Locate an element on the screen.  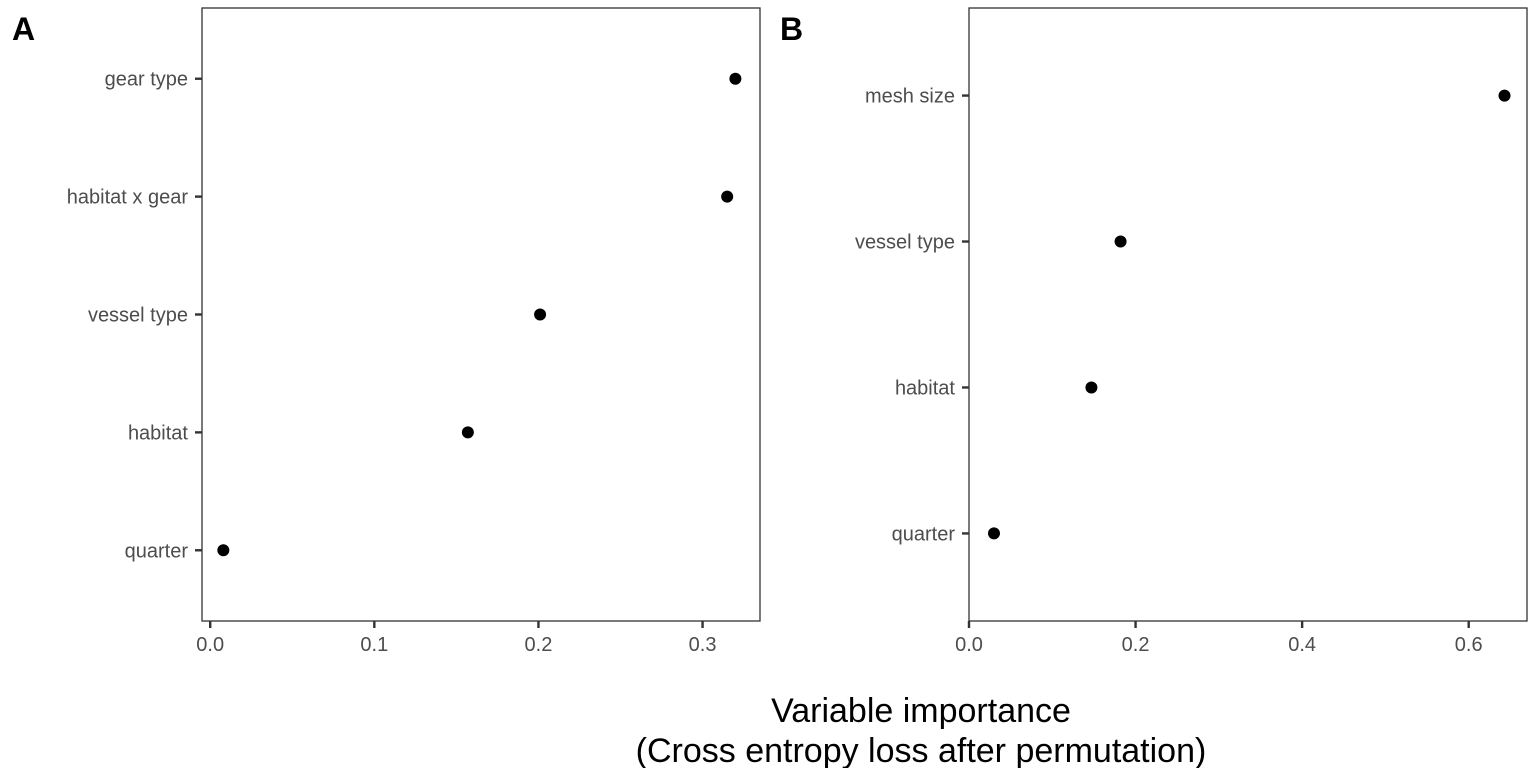
panel-a-x-tick-label: 0.3 is located at coordinates (703, 645).